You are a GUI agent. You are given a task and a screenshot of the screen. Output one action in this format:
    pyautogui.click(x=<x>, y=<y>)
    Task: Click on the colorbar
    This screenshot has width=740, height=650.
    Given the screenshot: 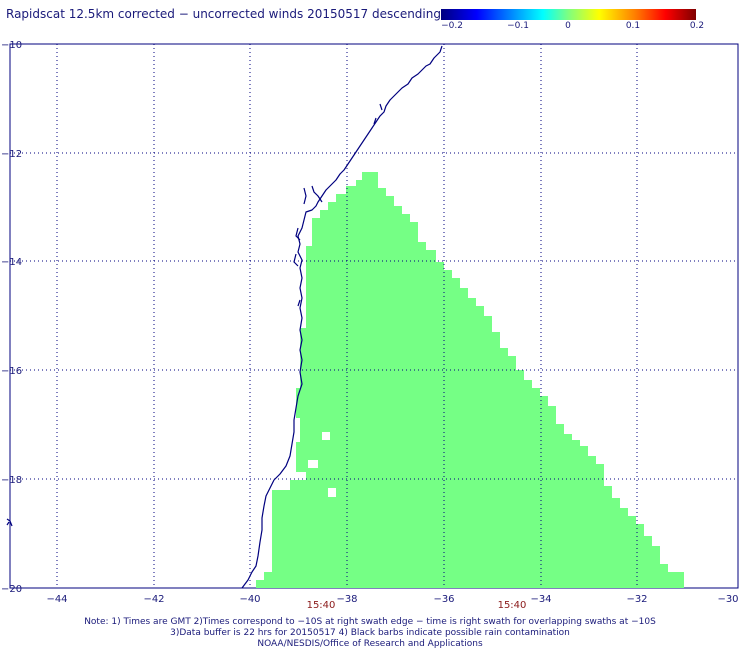 What is the action you would take?
    pyautogui.click(x=568, y=14)
    